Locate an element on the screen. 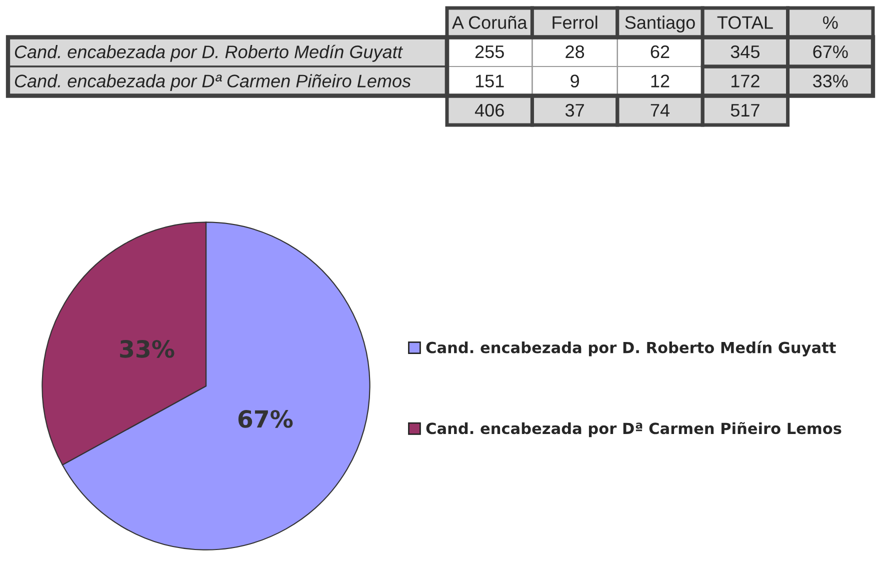  data-label: 28 is located at coordinates (575, 51).